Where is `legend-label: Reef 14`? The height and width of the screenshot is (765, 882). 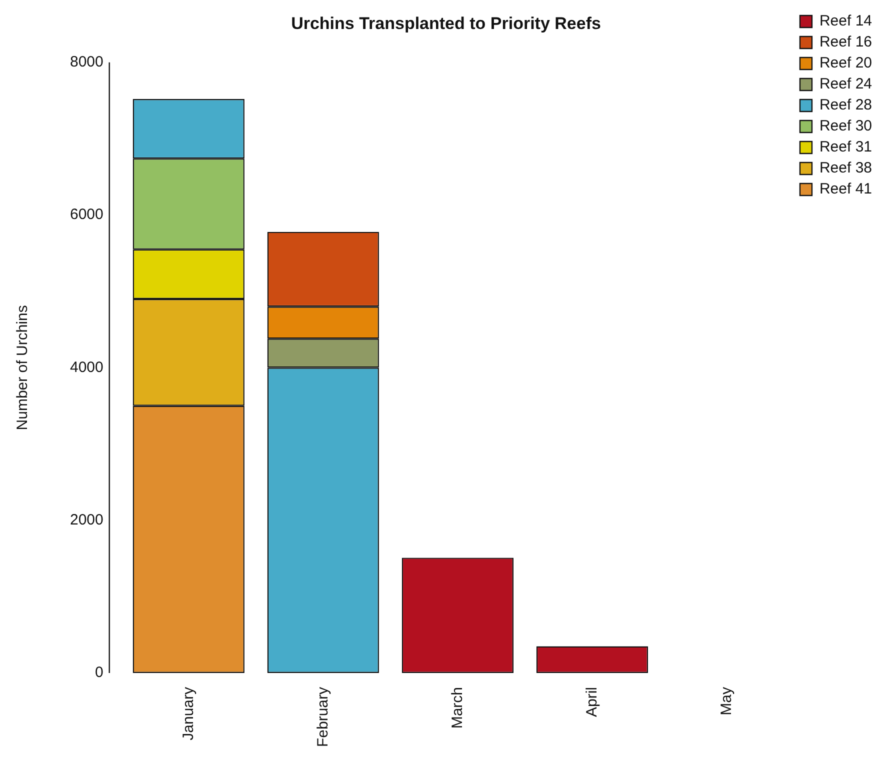
legend-label: Reef 14 is located at coordinates (845, 21).